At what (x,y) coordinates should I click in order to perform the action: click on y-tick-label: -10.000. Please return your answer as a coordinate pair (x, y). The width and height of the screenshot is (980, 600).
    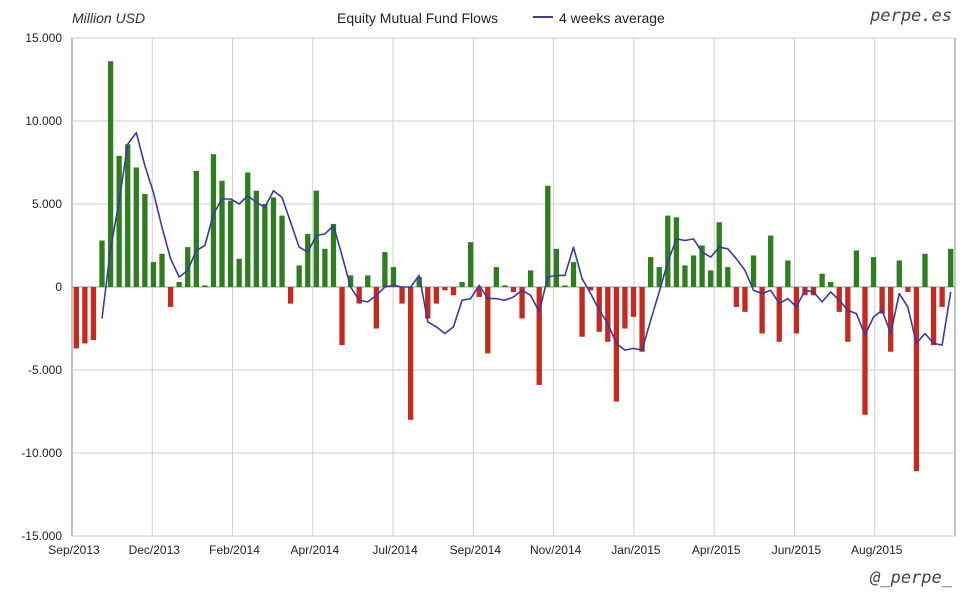
    Looking at the image, I should click on (41, 453).